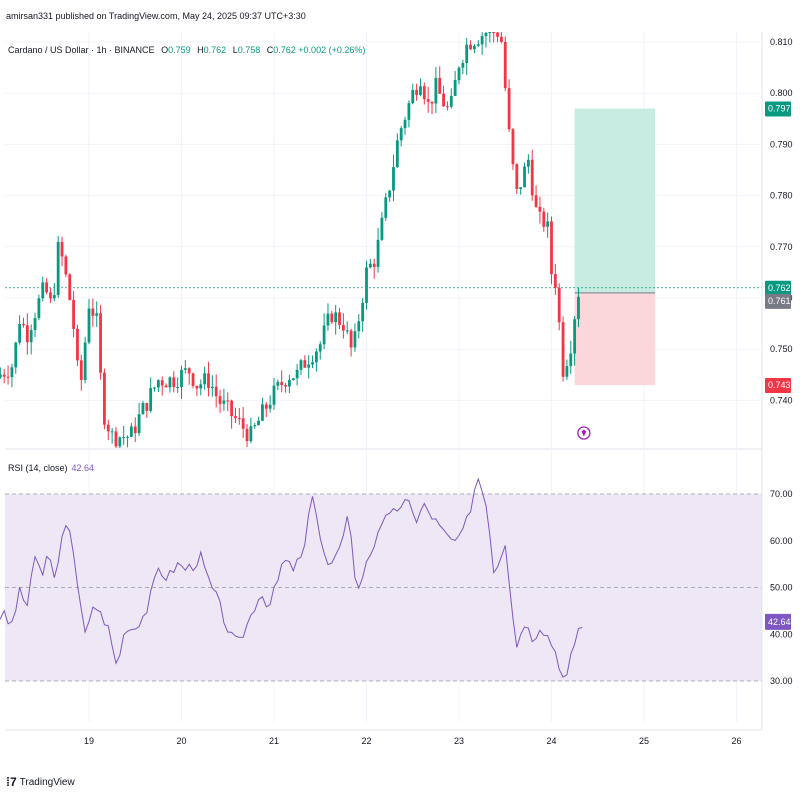 This screenshot has height=800, width=800. Describe the element at coordinates (778, 301) in the screenshot. I see `price-label-entry: 0.761` at that location.